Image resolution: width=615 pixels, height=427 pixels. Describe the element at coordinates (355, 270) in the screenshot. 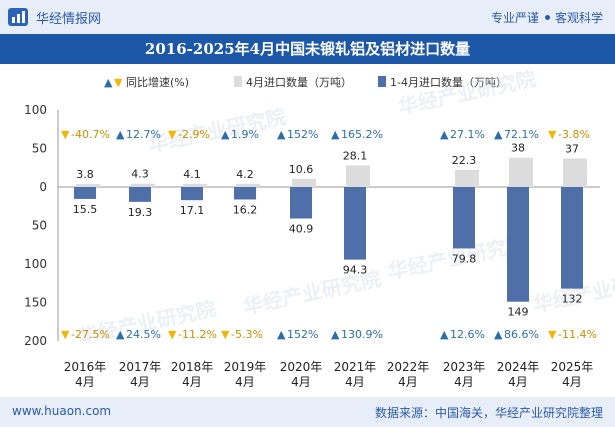

I see `cum-value-label: 94.3` at that location.